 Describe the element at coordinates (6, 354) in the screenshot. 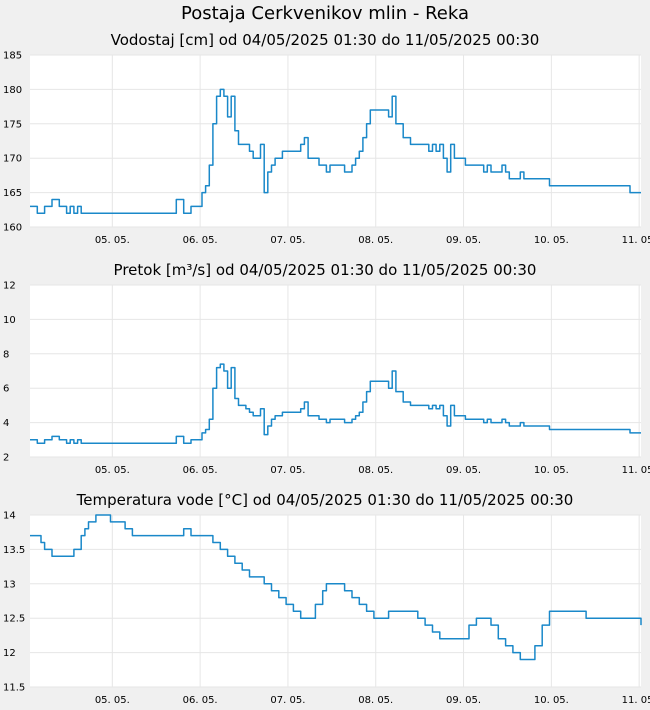

I see `y-tick-label: 8` at that location.